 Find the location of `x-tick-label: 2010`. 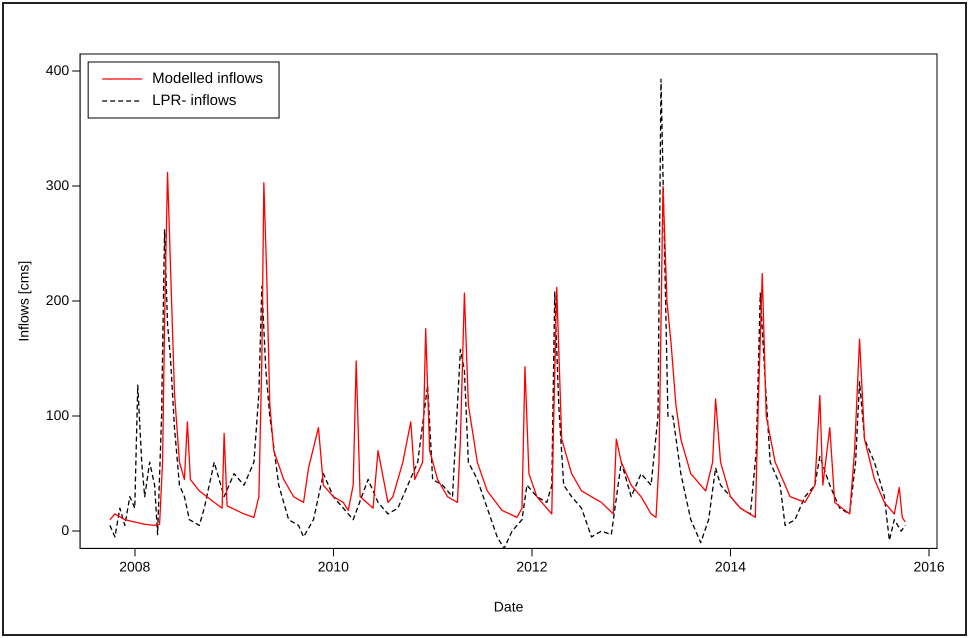

x-tick-label: 2010 is located at coordinates (334, 566).